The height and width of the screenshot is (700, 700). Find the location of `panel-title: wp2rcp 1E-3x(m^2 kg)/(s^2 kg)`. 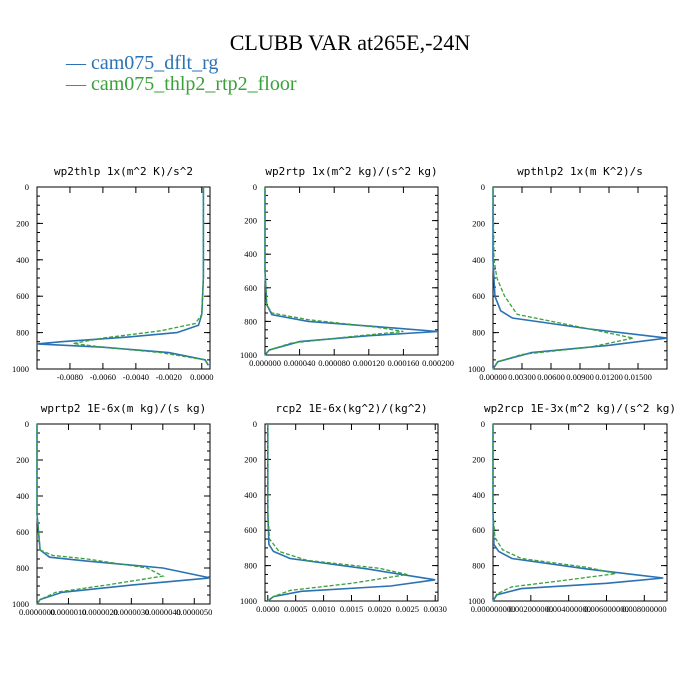

panel-title: wp2rcp 1E-3x(m^2 kg)/(s^2 kg) is located at coordinates (580, 408).